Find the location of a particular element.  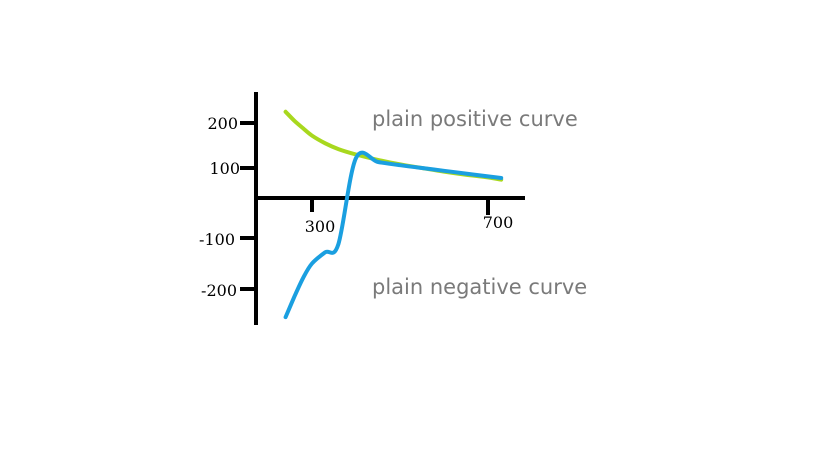

x-tick-label: 300 is located at coordinates (320, 226).